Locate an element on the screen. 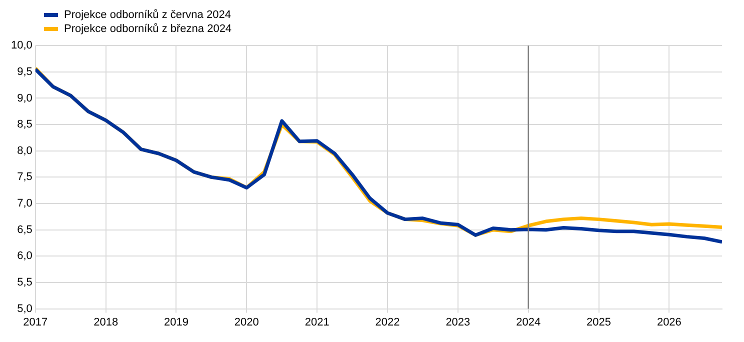 The width and height of the screenshot is (744, 342). y-tick-label: 7,5 is located at coordinates (24, 177).